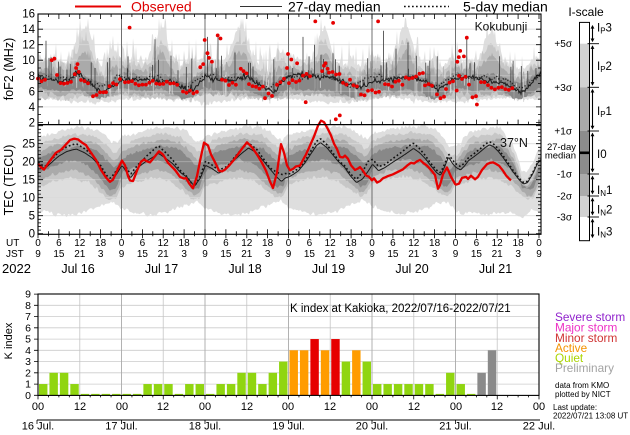 This screenshot has width=630, height=435. What do you see at coordinates (121, 427) in the screenshot?
I see `svg-text: 17 Jul.` at bounding box center [121, 427].